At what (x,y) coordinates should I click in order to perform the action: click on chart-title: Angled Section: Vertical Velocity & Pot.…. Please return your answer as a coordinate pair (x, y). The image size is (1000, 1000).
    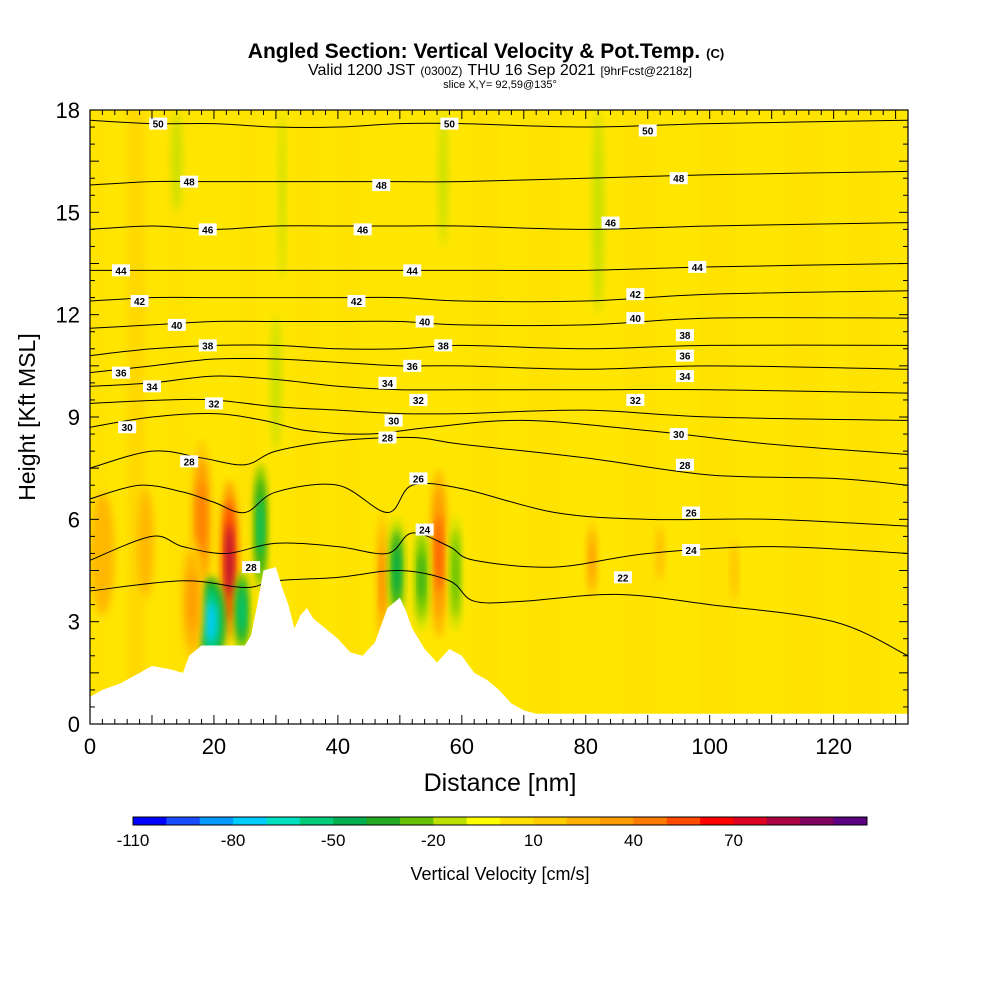
    Looking at the image, I should click on (486, 51).